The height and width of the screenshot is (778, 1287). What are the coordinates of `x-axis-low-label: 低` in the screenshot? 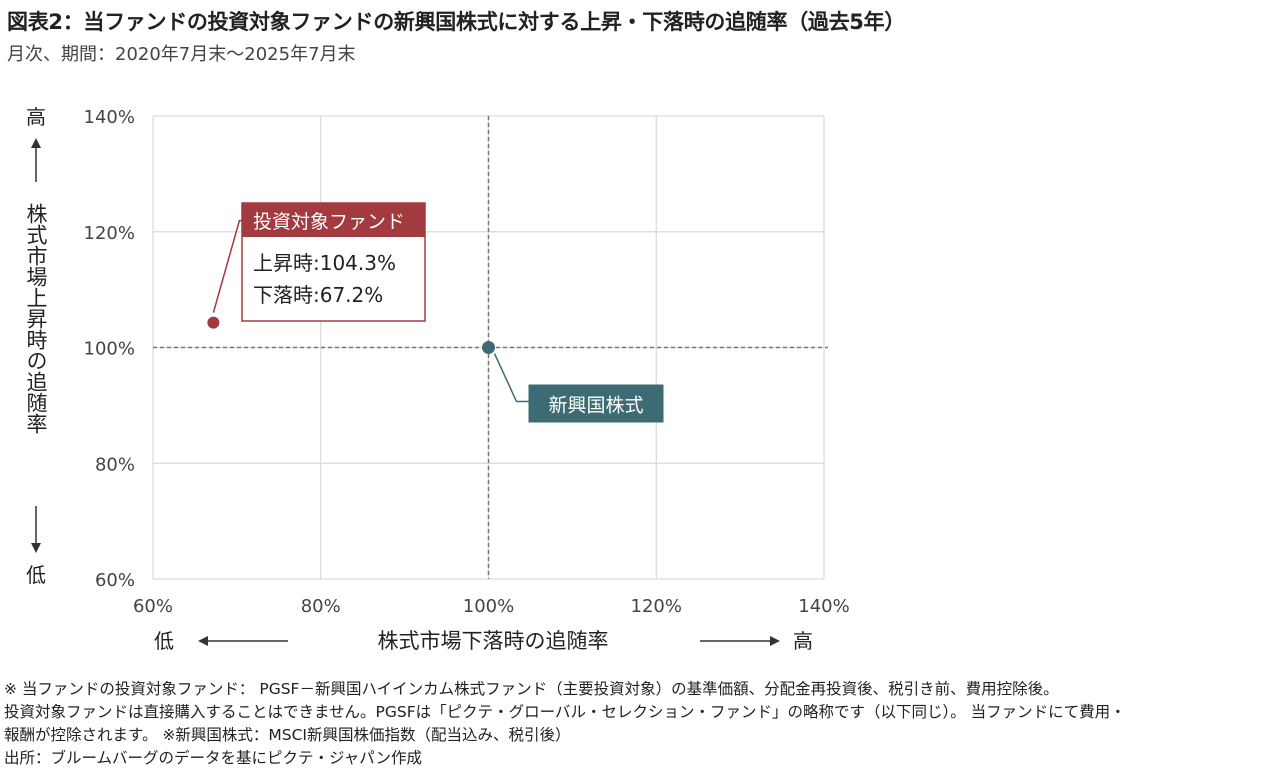 It's located at (164, 641).